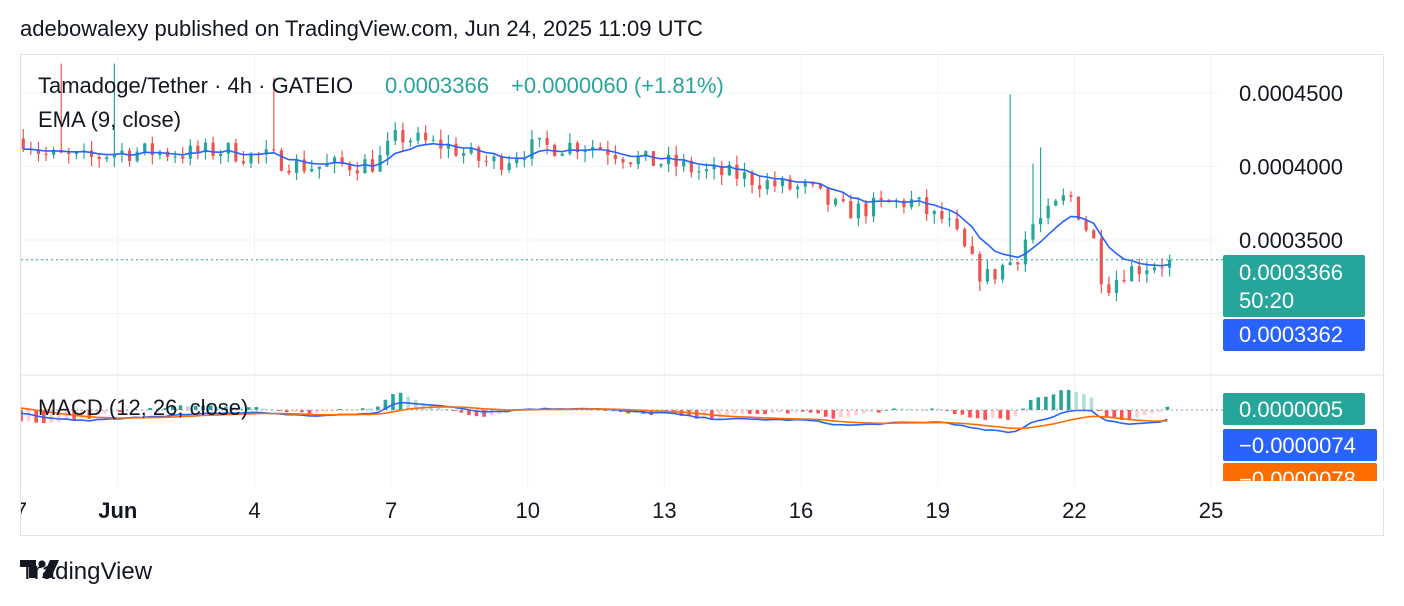  What do you see at coordinates (437, 85) in the screenshot?
I see `legend-price: 0.0003366` at bounding box center [437, 85].